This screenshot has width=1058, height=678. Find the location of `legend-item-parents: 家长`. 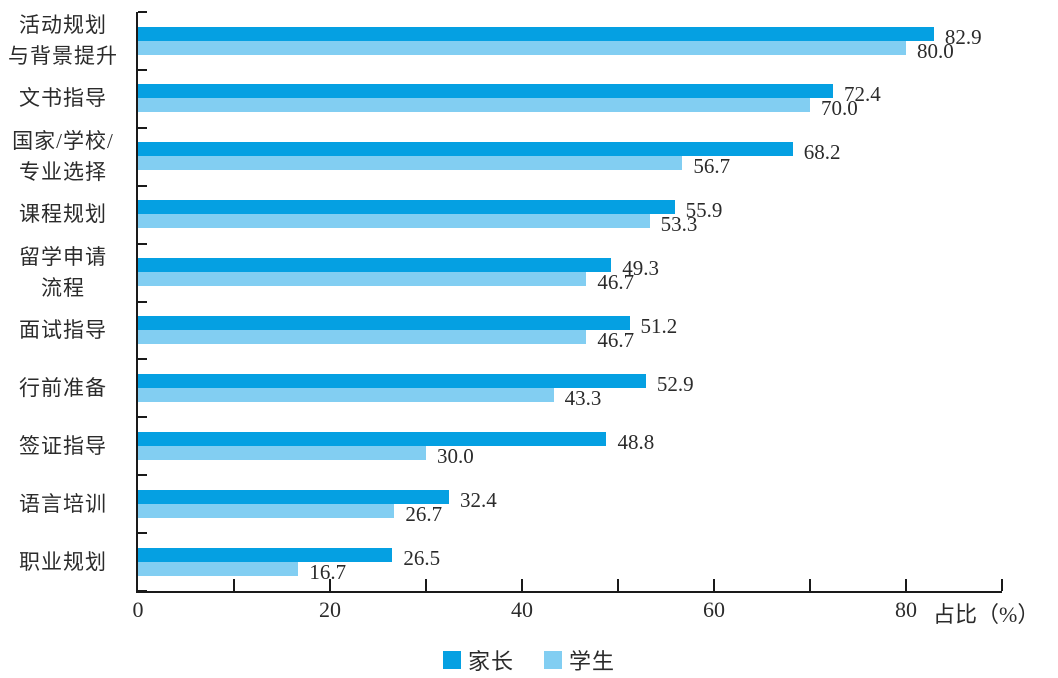

legend-item-parents: 家长 is located at coordinates (478, 660).